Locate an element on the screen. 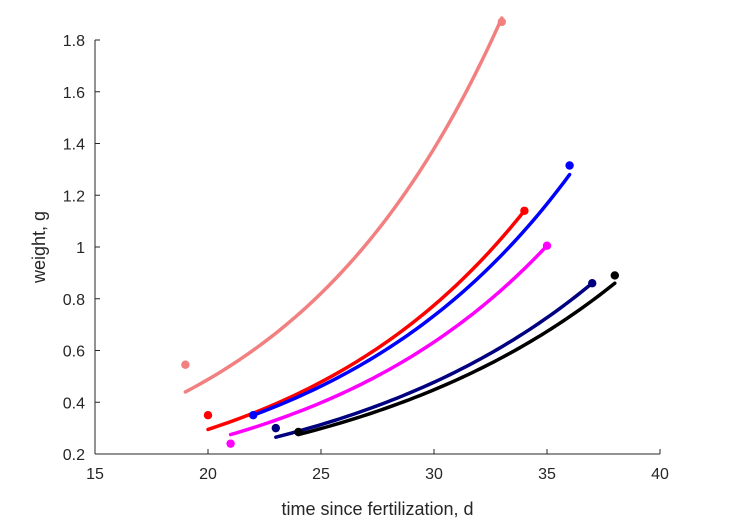 Image resolution: width=729 pixels, height=521 pixels. y-tick-label: 0.2 is located at coordinates (74, 455).